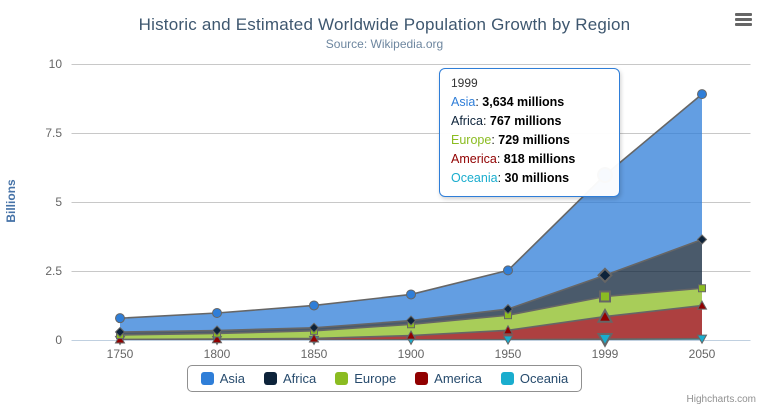 The image size is (769, 416). Describe the element at coordinates (58, 340) in the screenshot. I see `y-axis-label: 0` at that location.